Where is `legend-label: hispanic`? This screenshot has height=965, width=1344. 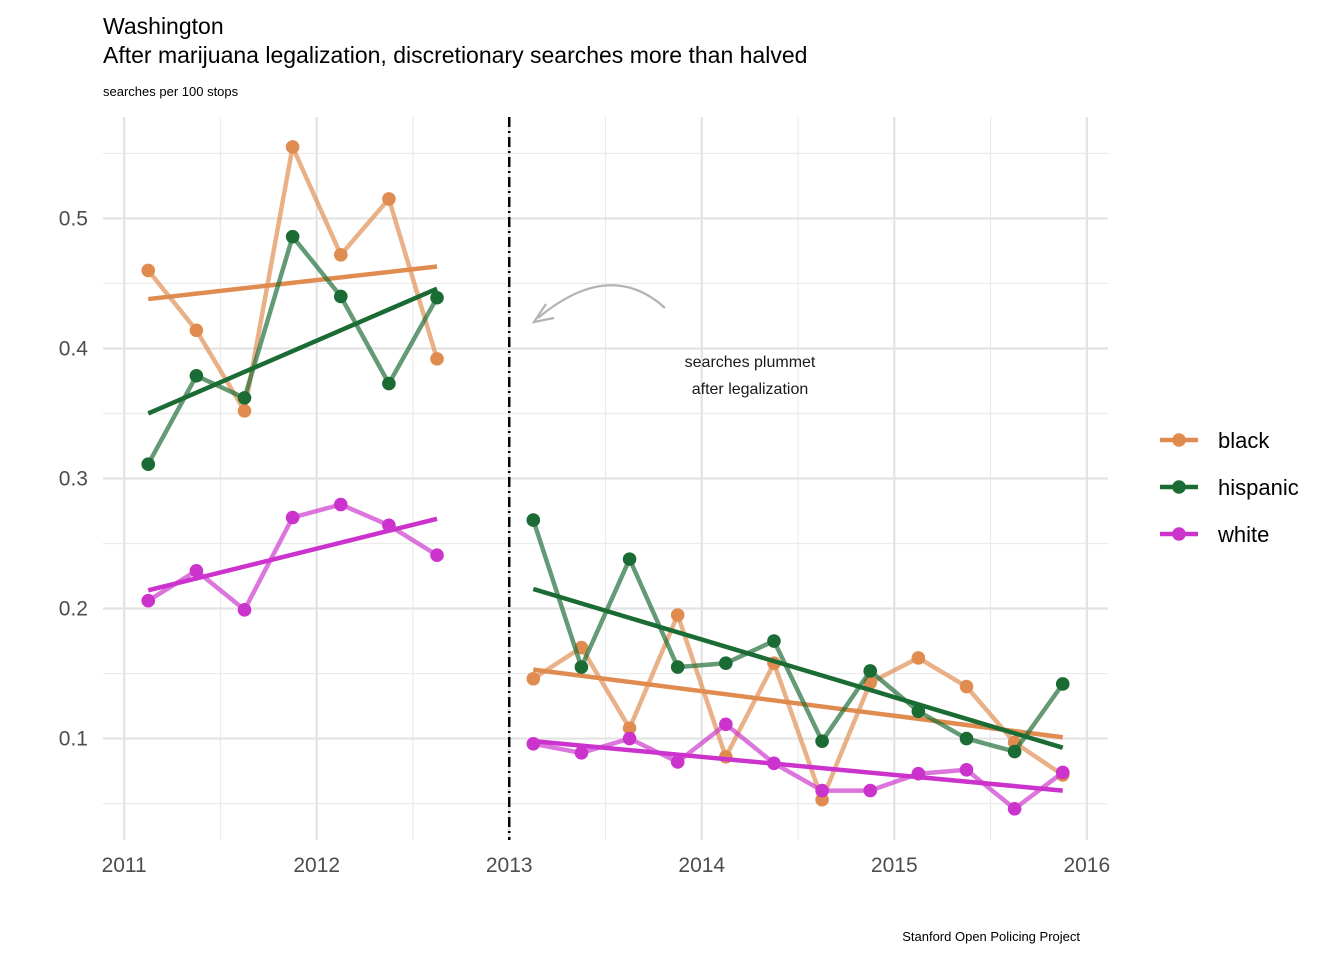
legend-label: hispanic is located at coordinates (1258, 487).